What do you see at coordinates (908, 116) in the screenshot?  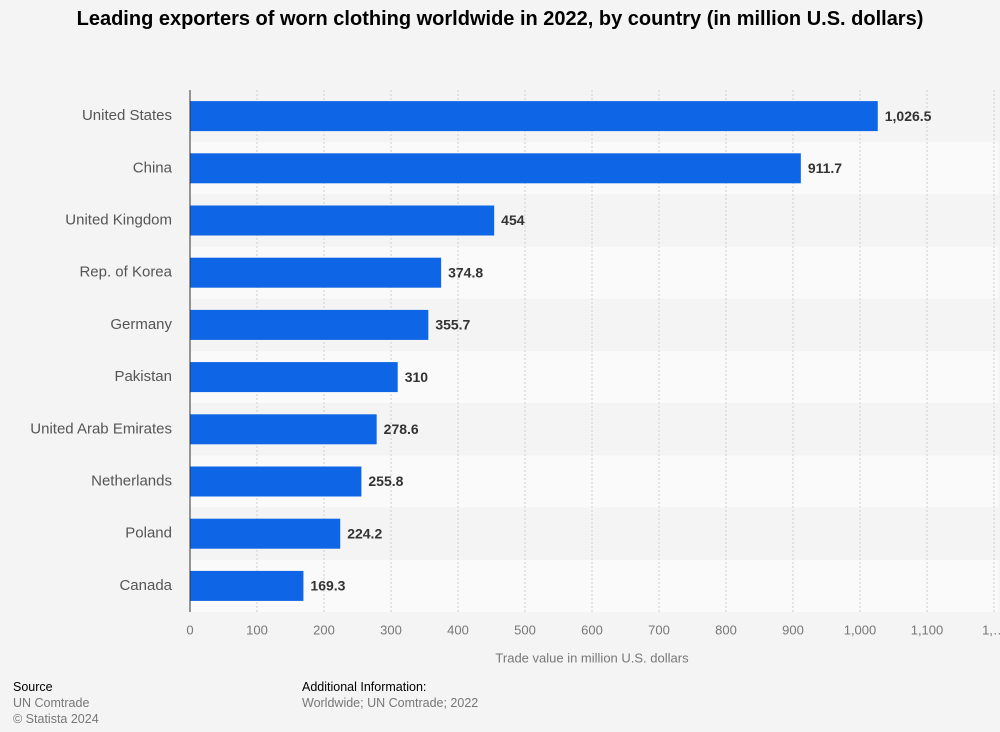 I see `value-label: 1,026.5` at bounding box center [908, 116].